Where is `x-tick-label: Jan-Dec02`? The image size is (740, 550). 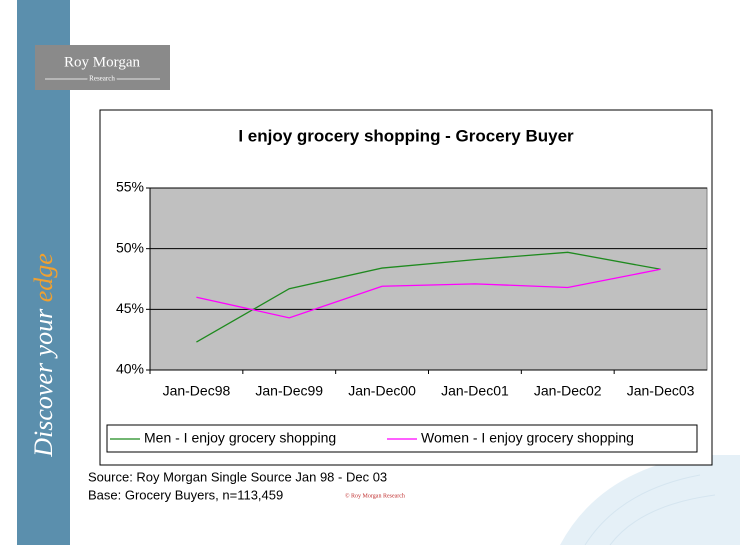
x-tick-label: Jan-Dec02 is located at coordinates (568, 391).